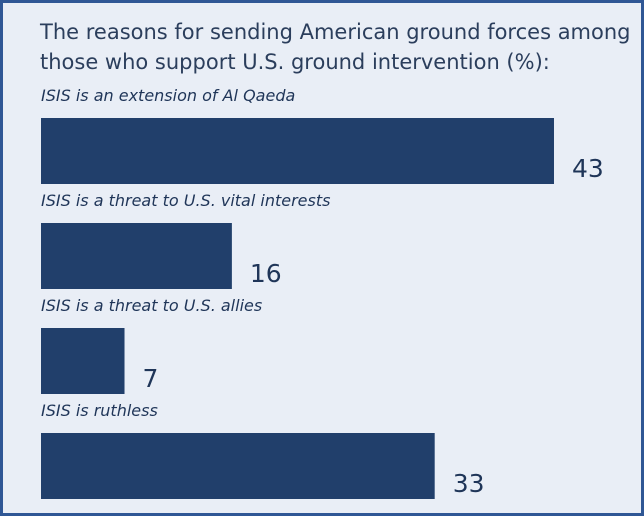 Image resolution: width=644 pixels, height=519 pixels. What do you see at coordinates (469, 483) in the screenshot?
I see `value-label: 33` at bounding box center [469, 483].